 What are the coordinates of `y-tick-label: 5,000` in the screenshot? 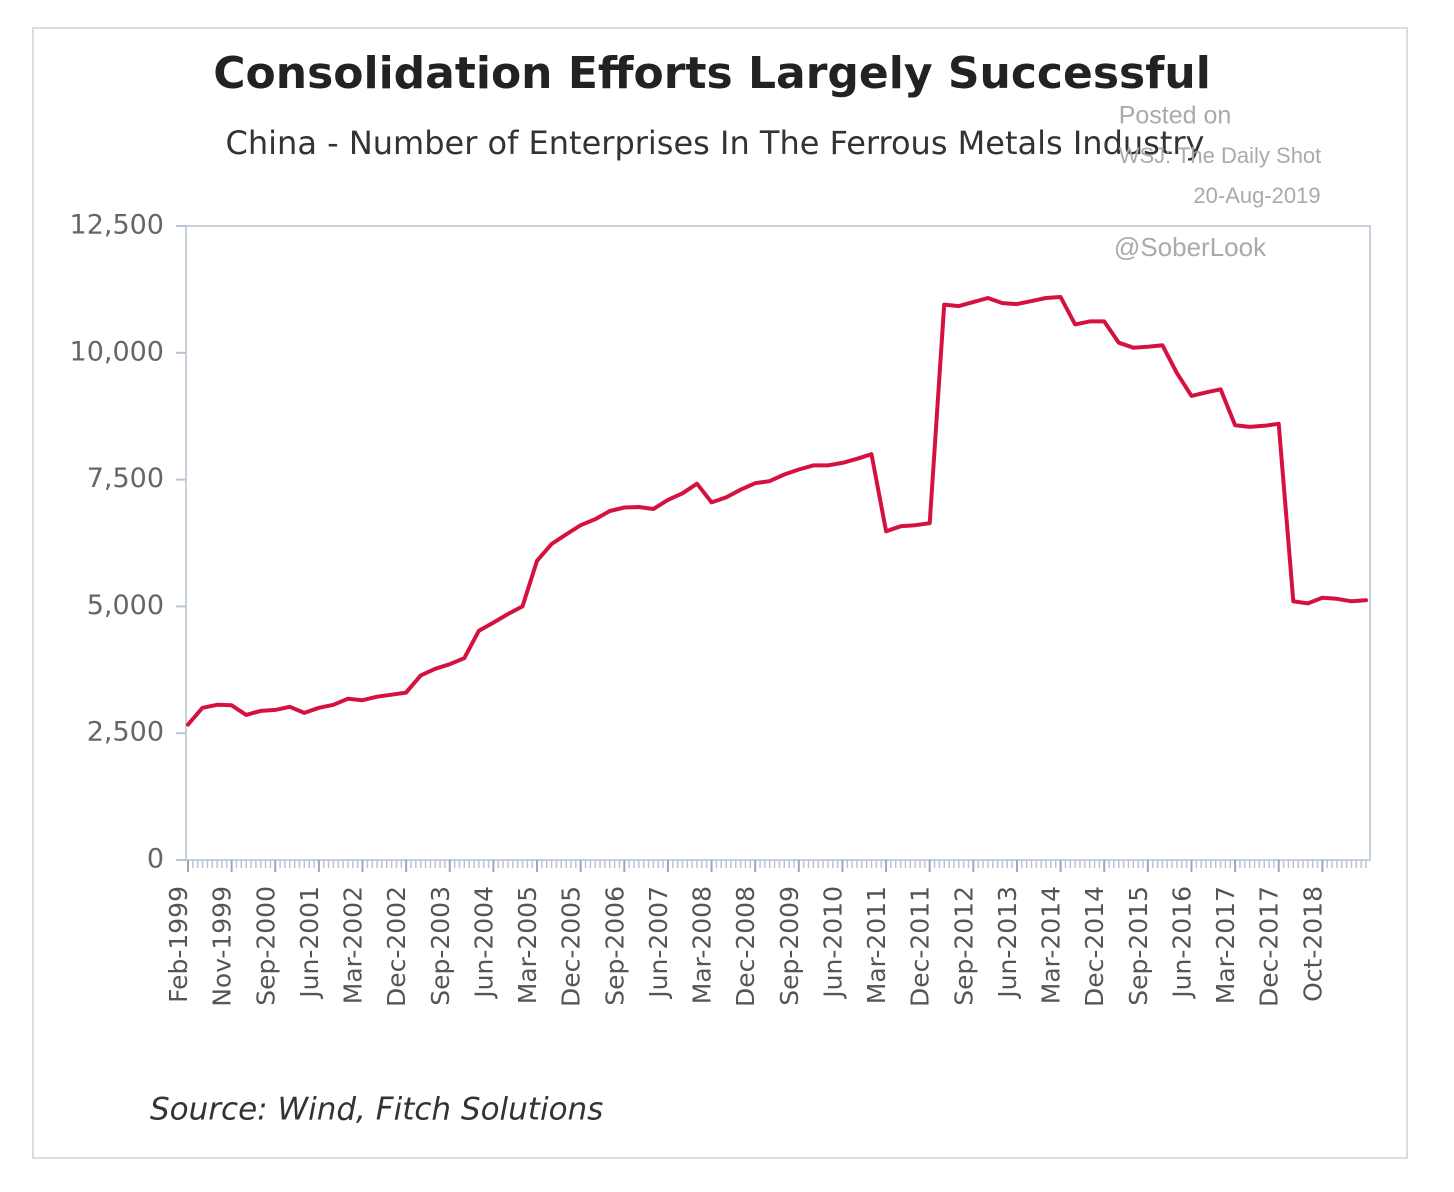 It's located at (125, 605).